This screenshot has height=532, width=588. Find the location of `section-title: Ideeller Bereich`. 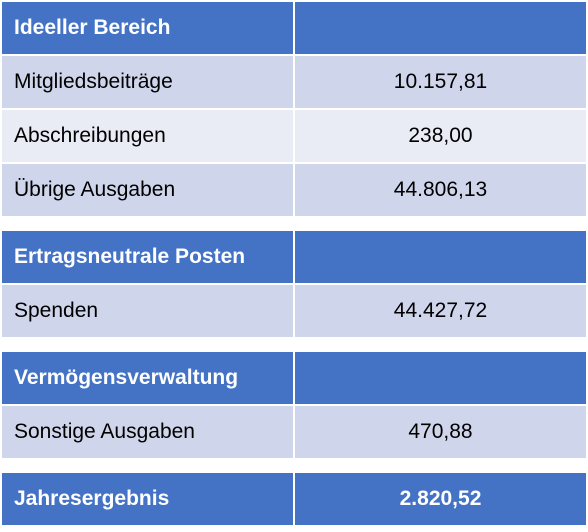

section-title: Ideeller Bereich is located at coordinates (147, 28).